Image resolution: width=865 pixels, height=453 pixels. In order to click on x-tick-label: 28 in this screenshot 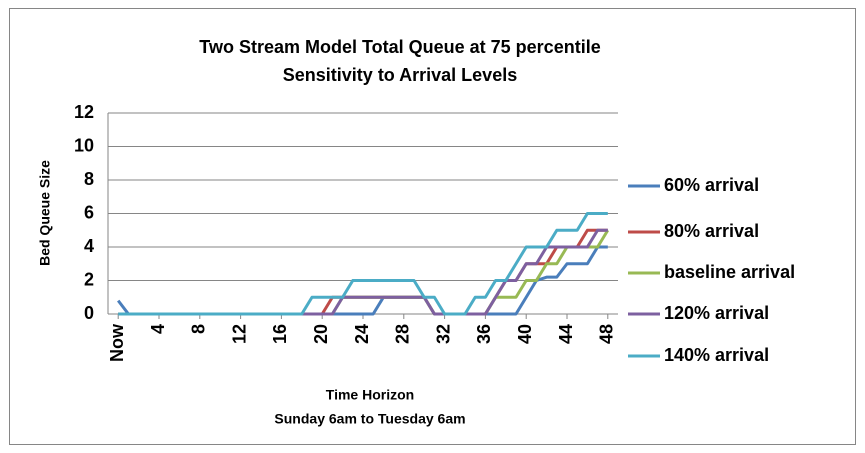, I will do `click(403, 334)`.